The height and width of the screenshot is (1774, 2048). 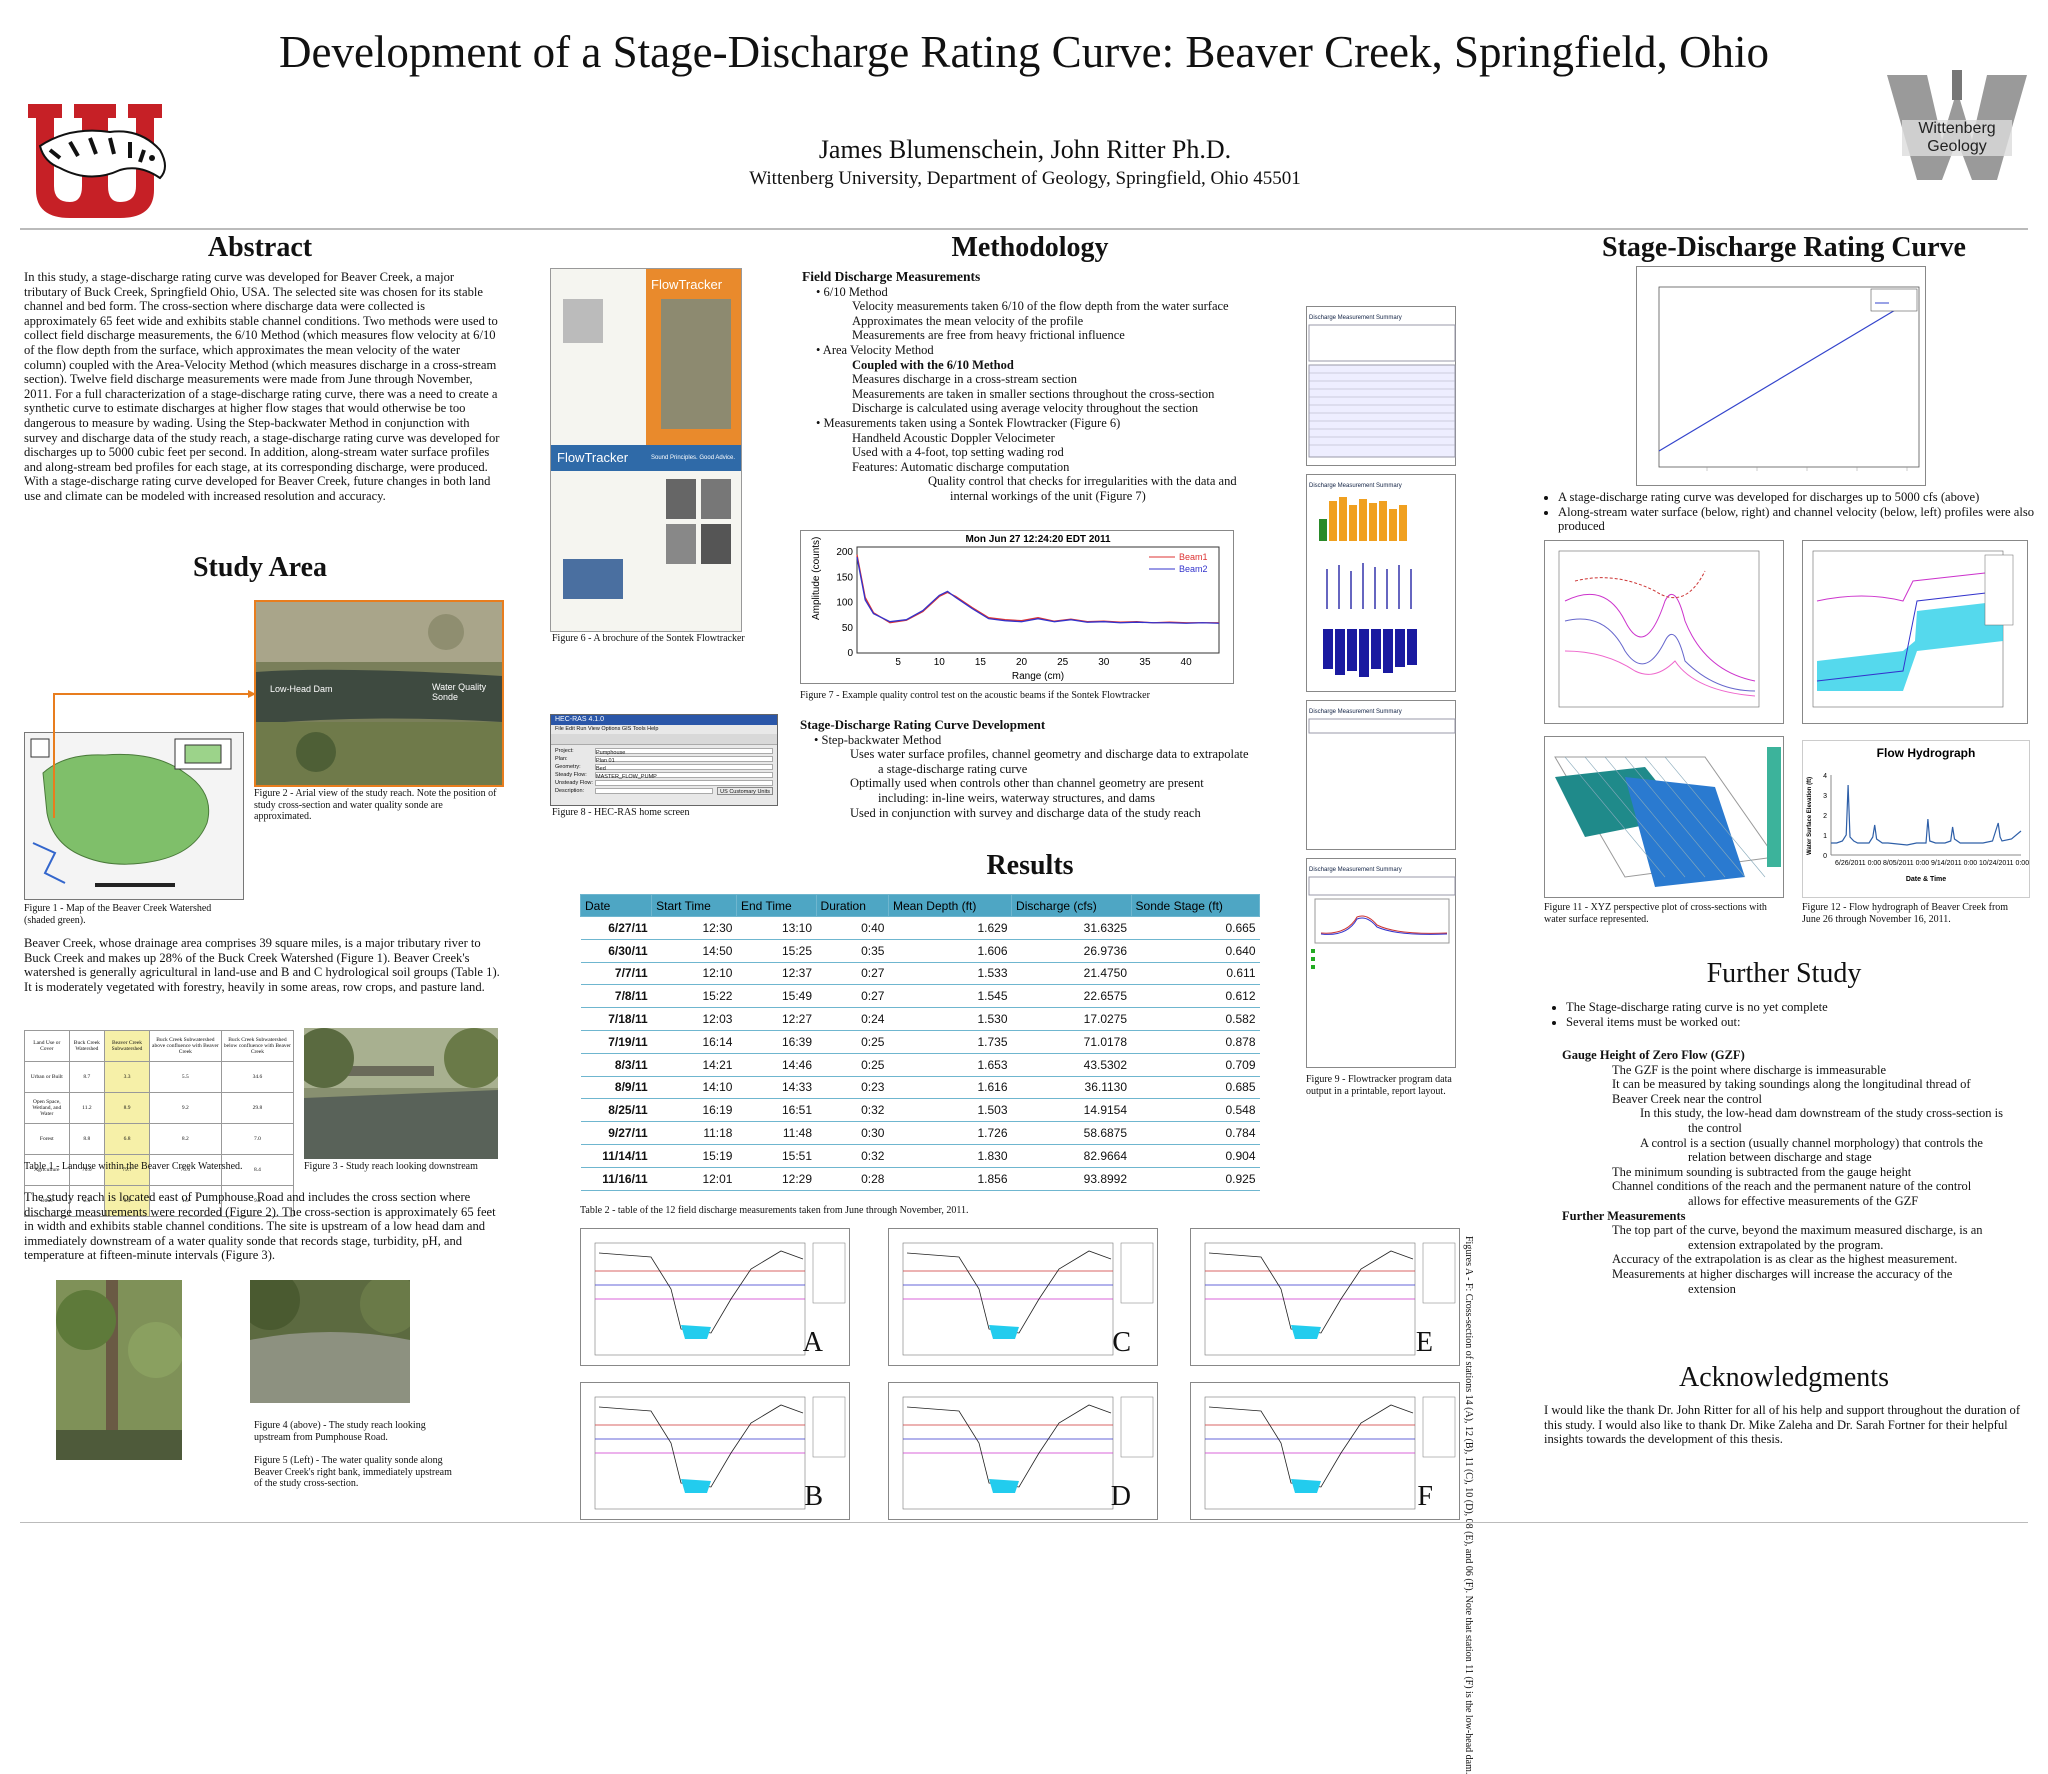 What do you see at coordinates (684, 776) in the screenshot?
I see `hecras-field-value: MASTER_FLOW_PUMP` at bounding box center [684, 776].